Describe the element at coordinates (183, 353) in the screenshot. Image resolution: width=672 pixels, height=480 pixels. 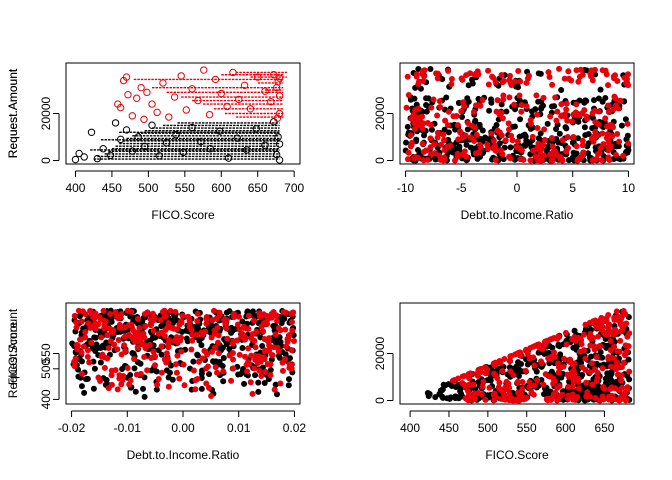
I see `plot-area` at that location.